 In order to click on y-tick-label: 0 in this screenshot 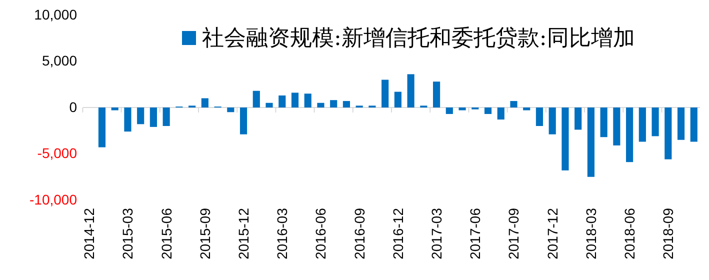, I will do `click(73, 106)`.